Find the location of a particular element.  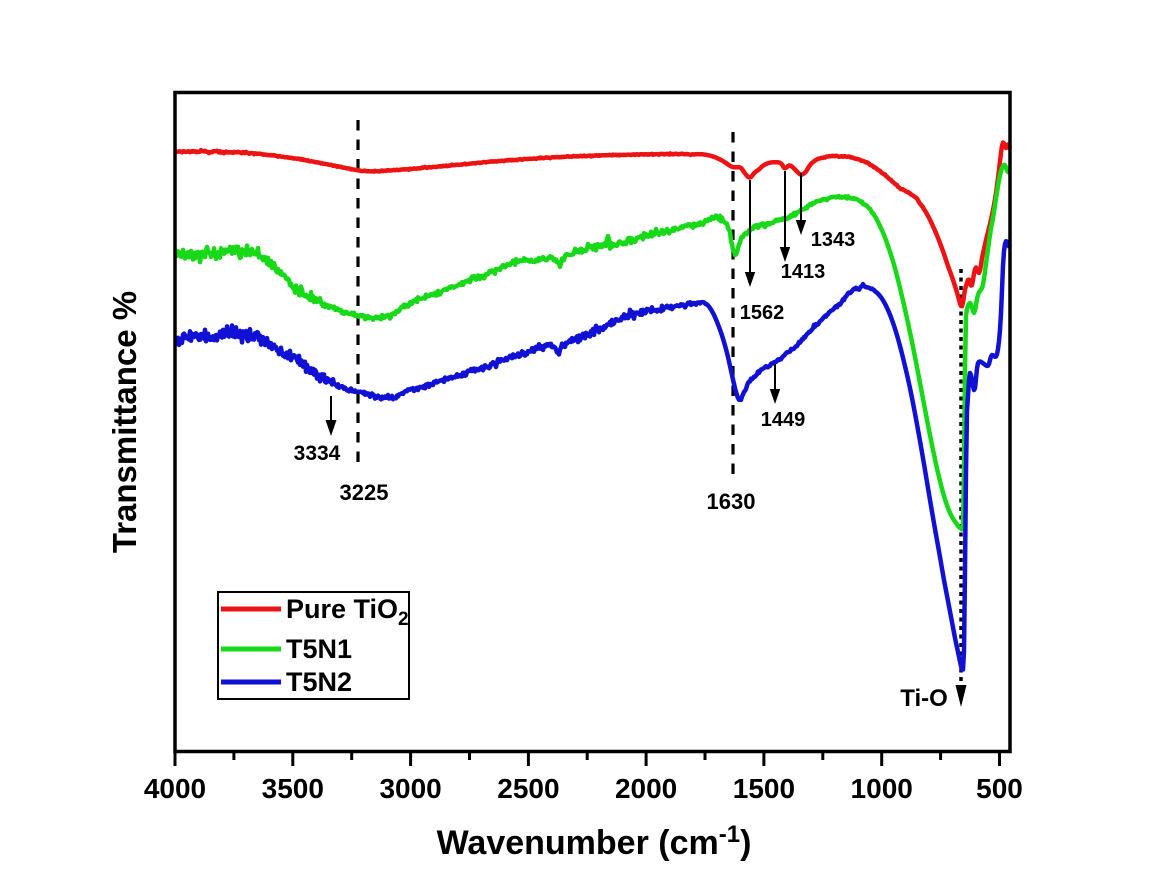

svg-text: 1413 is located at coordinates (803, 272).